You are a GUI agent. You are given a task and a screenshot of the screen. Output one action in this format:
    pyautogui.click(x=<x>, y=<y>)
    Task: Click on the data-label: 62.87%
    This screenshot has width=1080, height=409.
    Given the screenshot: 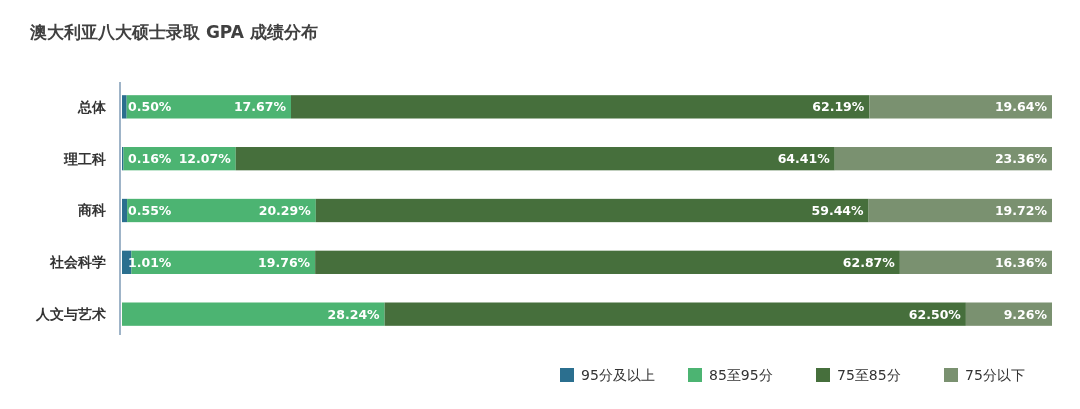 What is the action you would take?
    pyautogui.click(x=869, y=262)
    